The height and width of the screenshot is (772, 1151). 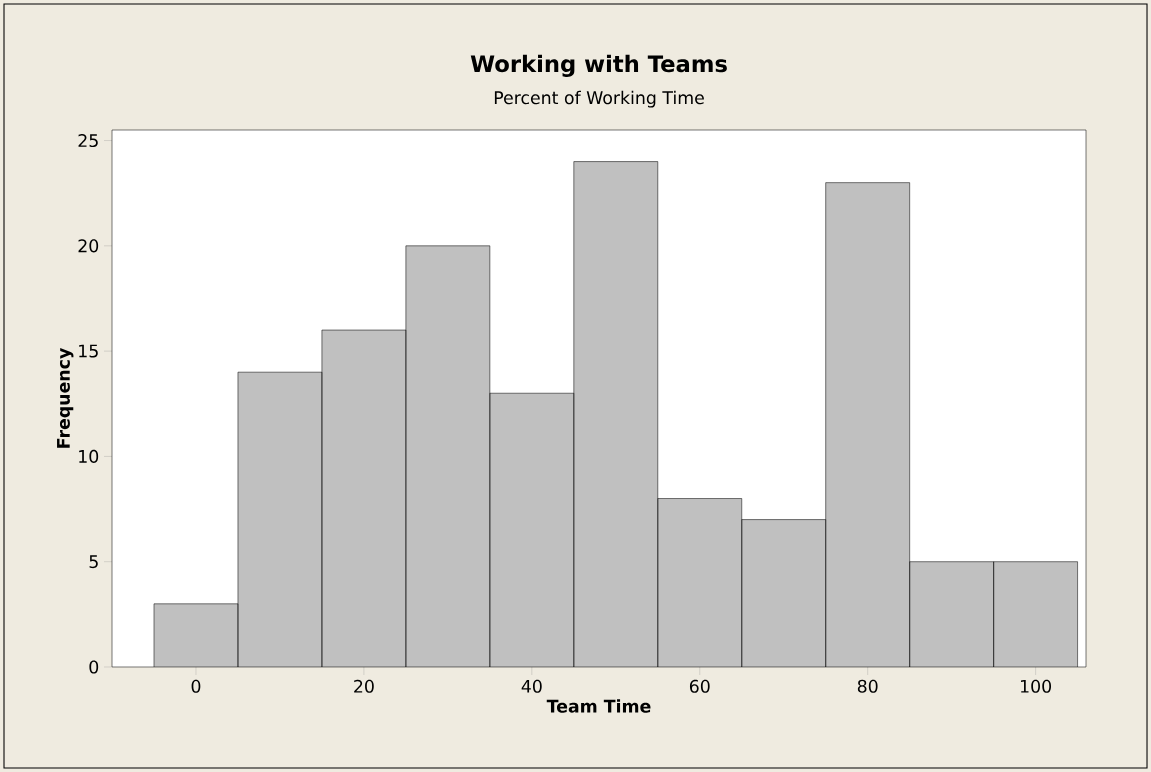 What do you see at coordinates (699, 686) in the screenshot?
I see `x-tick-label: 60` at bounding box center [699, 686].